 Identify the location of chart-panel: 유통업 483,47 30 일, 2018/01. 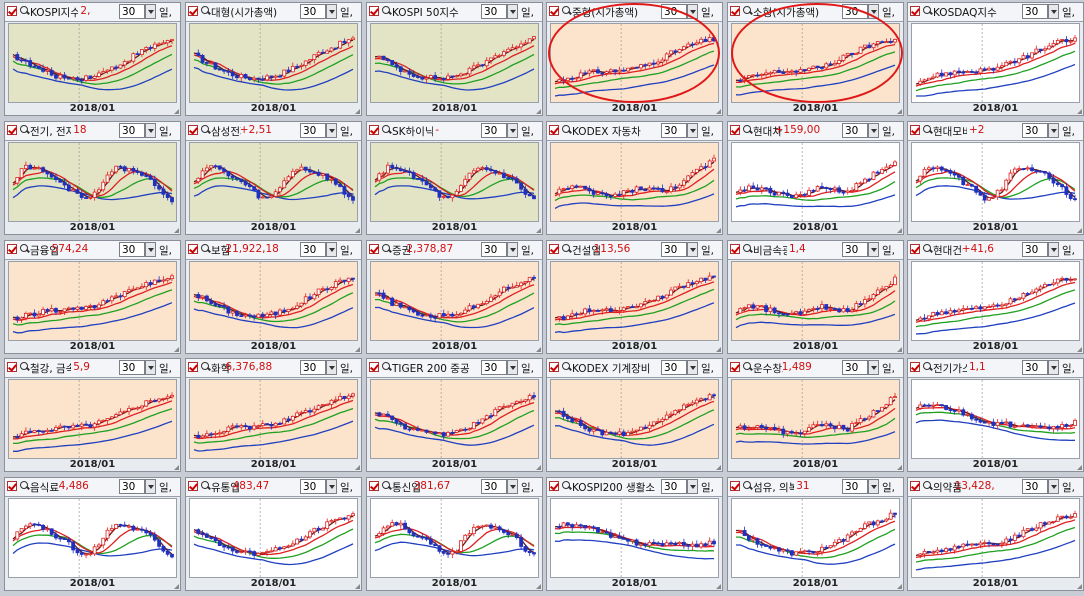
(273, 534).